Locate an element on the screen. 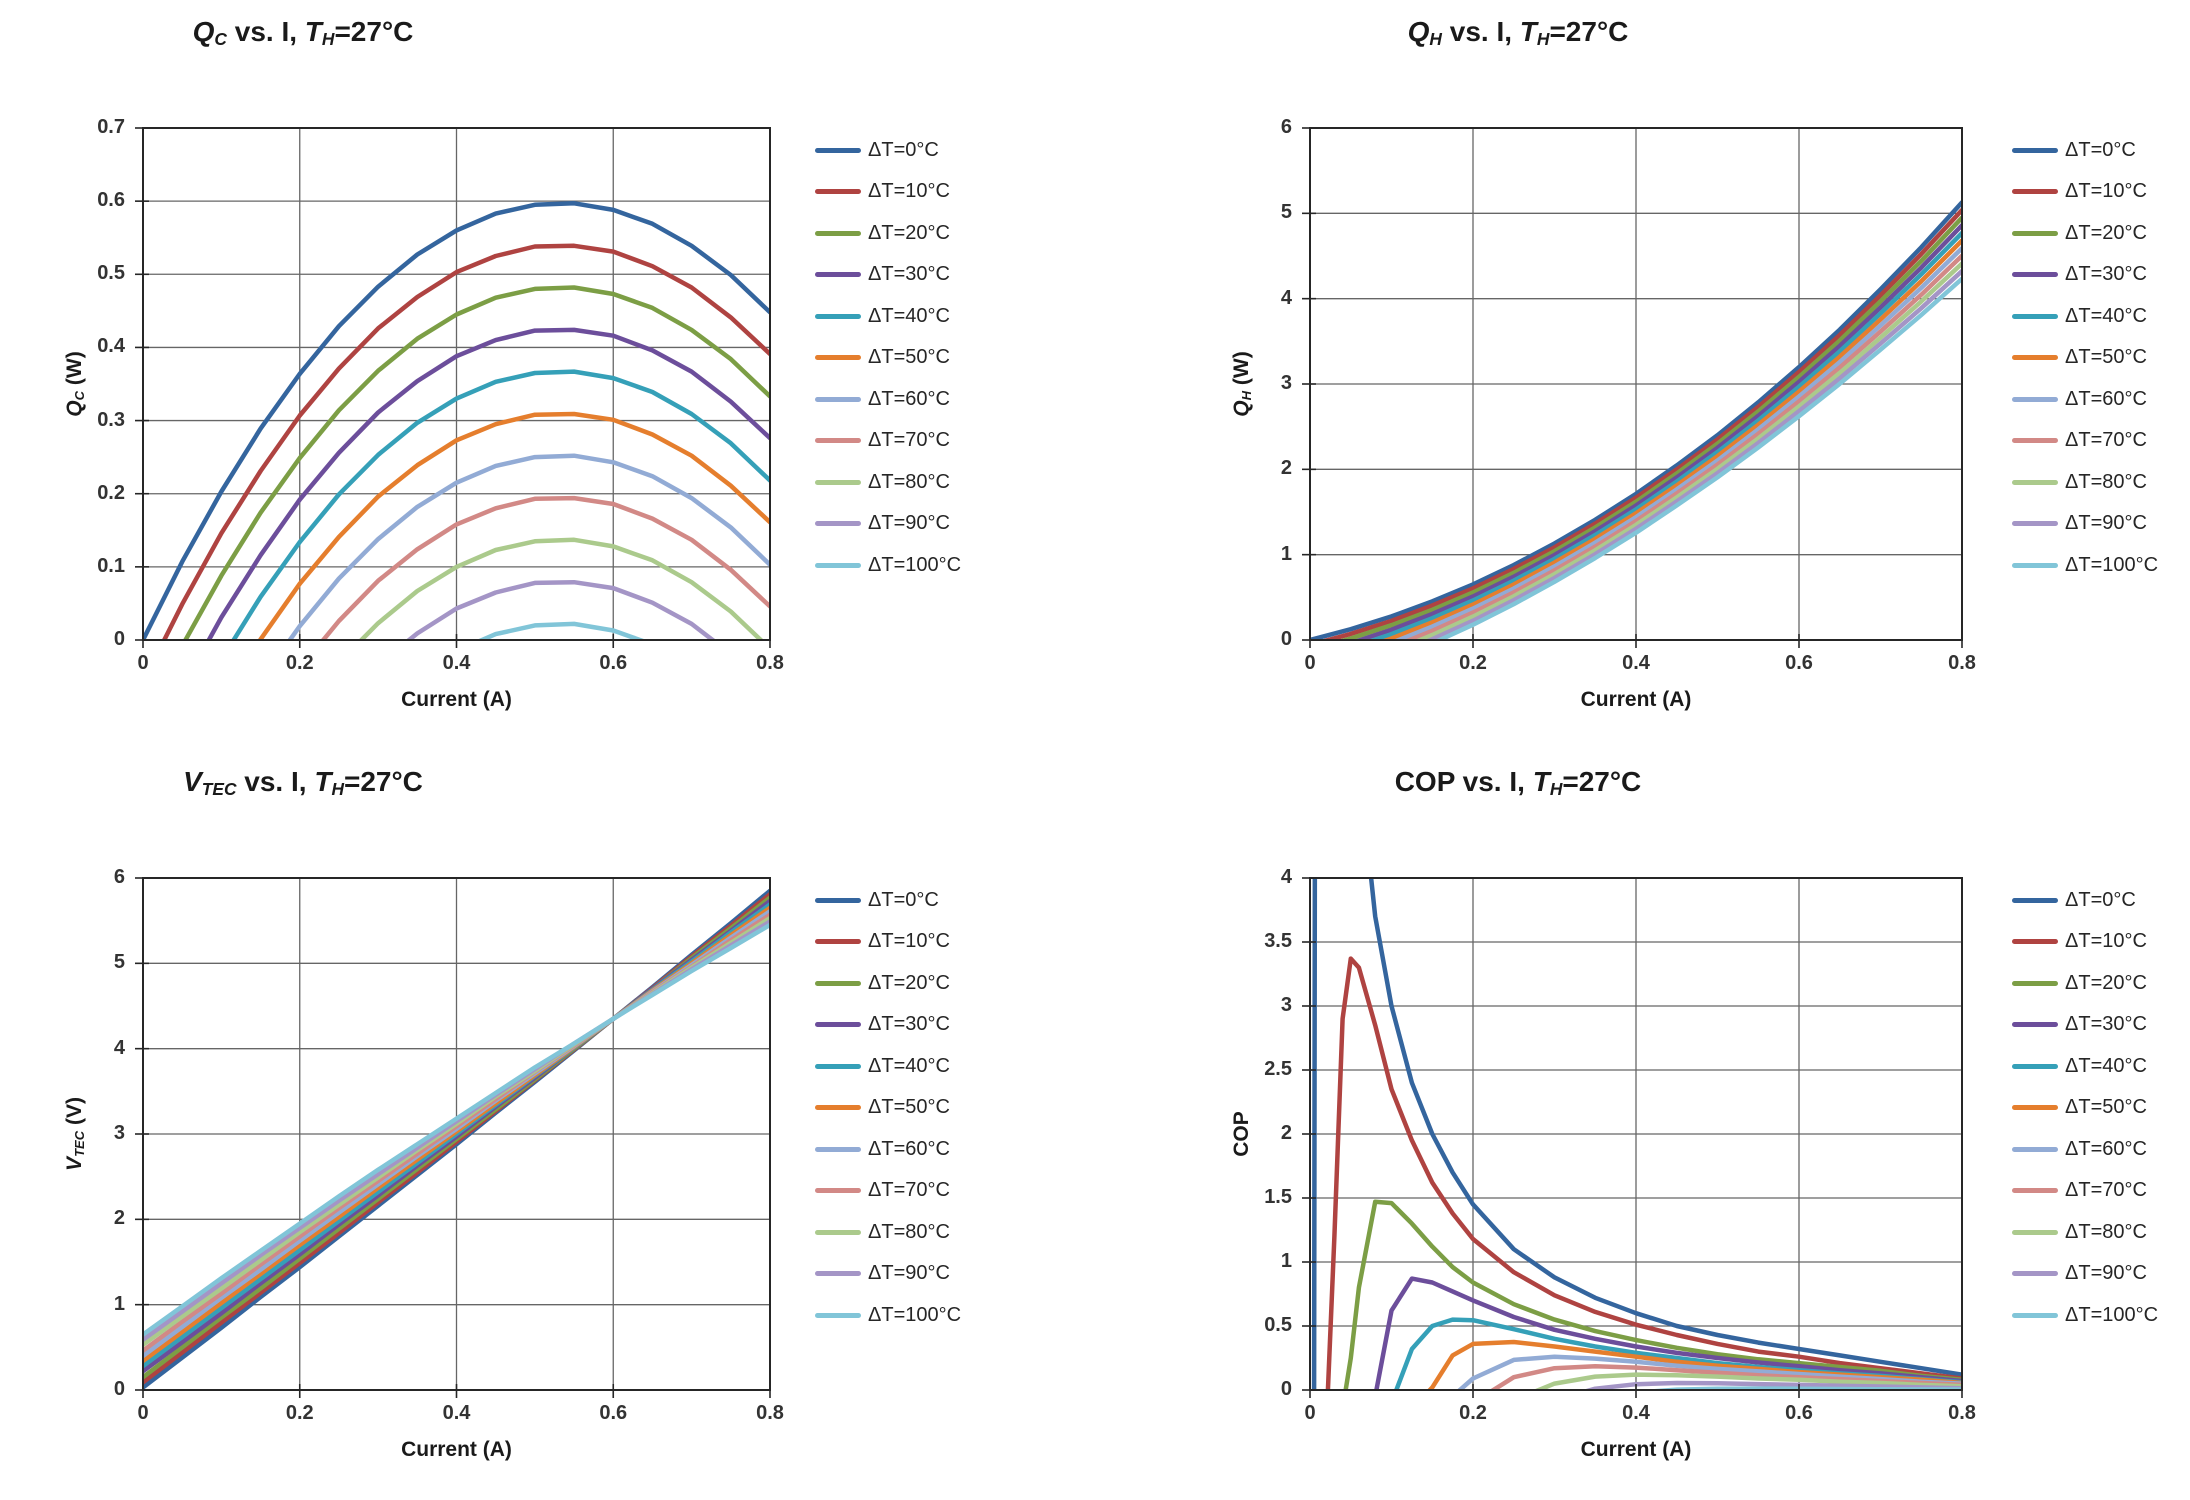  text-part: H is located at coordinates (328, 38).